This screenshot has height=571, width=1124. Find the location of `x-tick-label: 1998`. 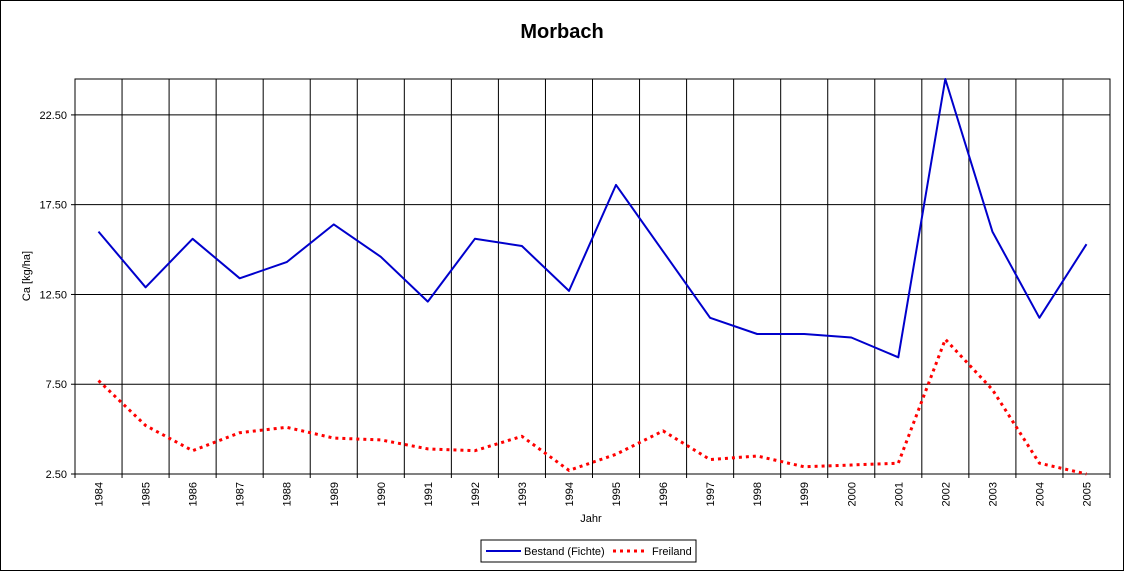

x-tick-label: 1998 is located at coordinates (758, 494).